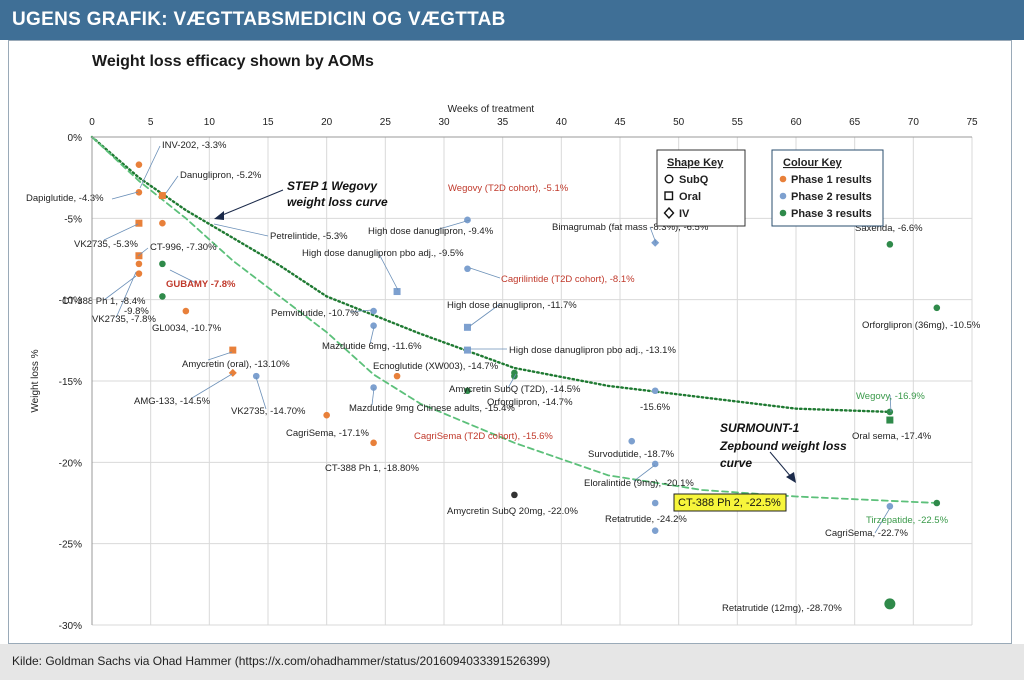 This screenshot has width=1024, height=680. What do you see at coordinates (251, 203) in the screenshot?
I see `annotation-arrow` at bounding box center [251, 203].